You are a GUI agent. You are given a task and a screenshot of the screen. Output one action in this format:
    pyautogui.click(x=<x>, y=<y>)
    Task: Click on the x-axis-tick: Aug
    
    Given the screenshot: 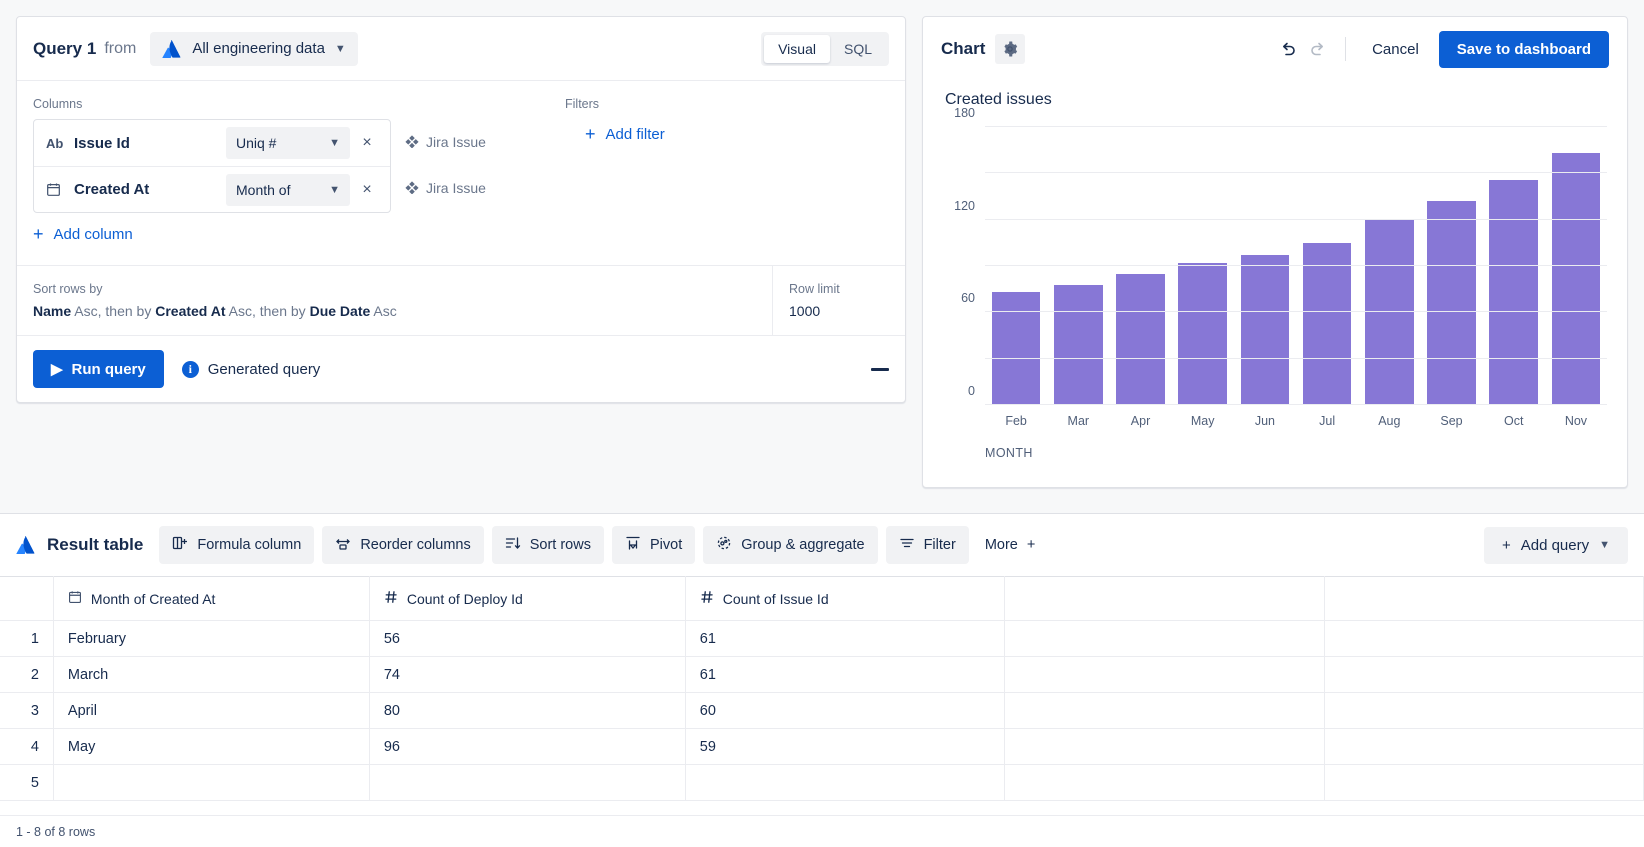 What is the action you would take?
    pyautogui.click(x=1389, y=421)
    